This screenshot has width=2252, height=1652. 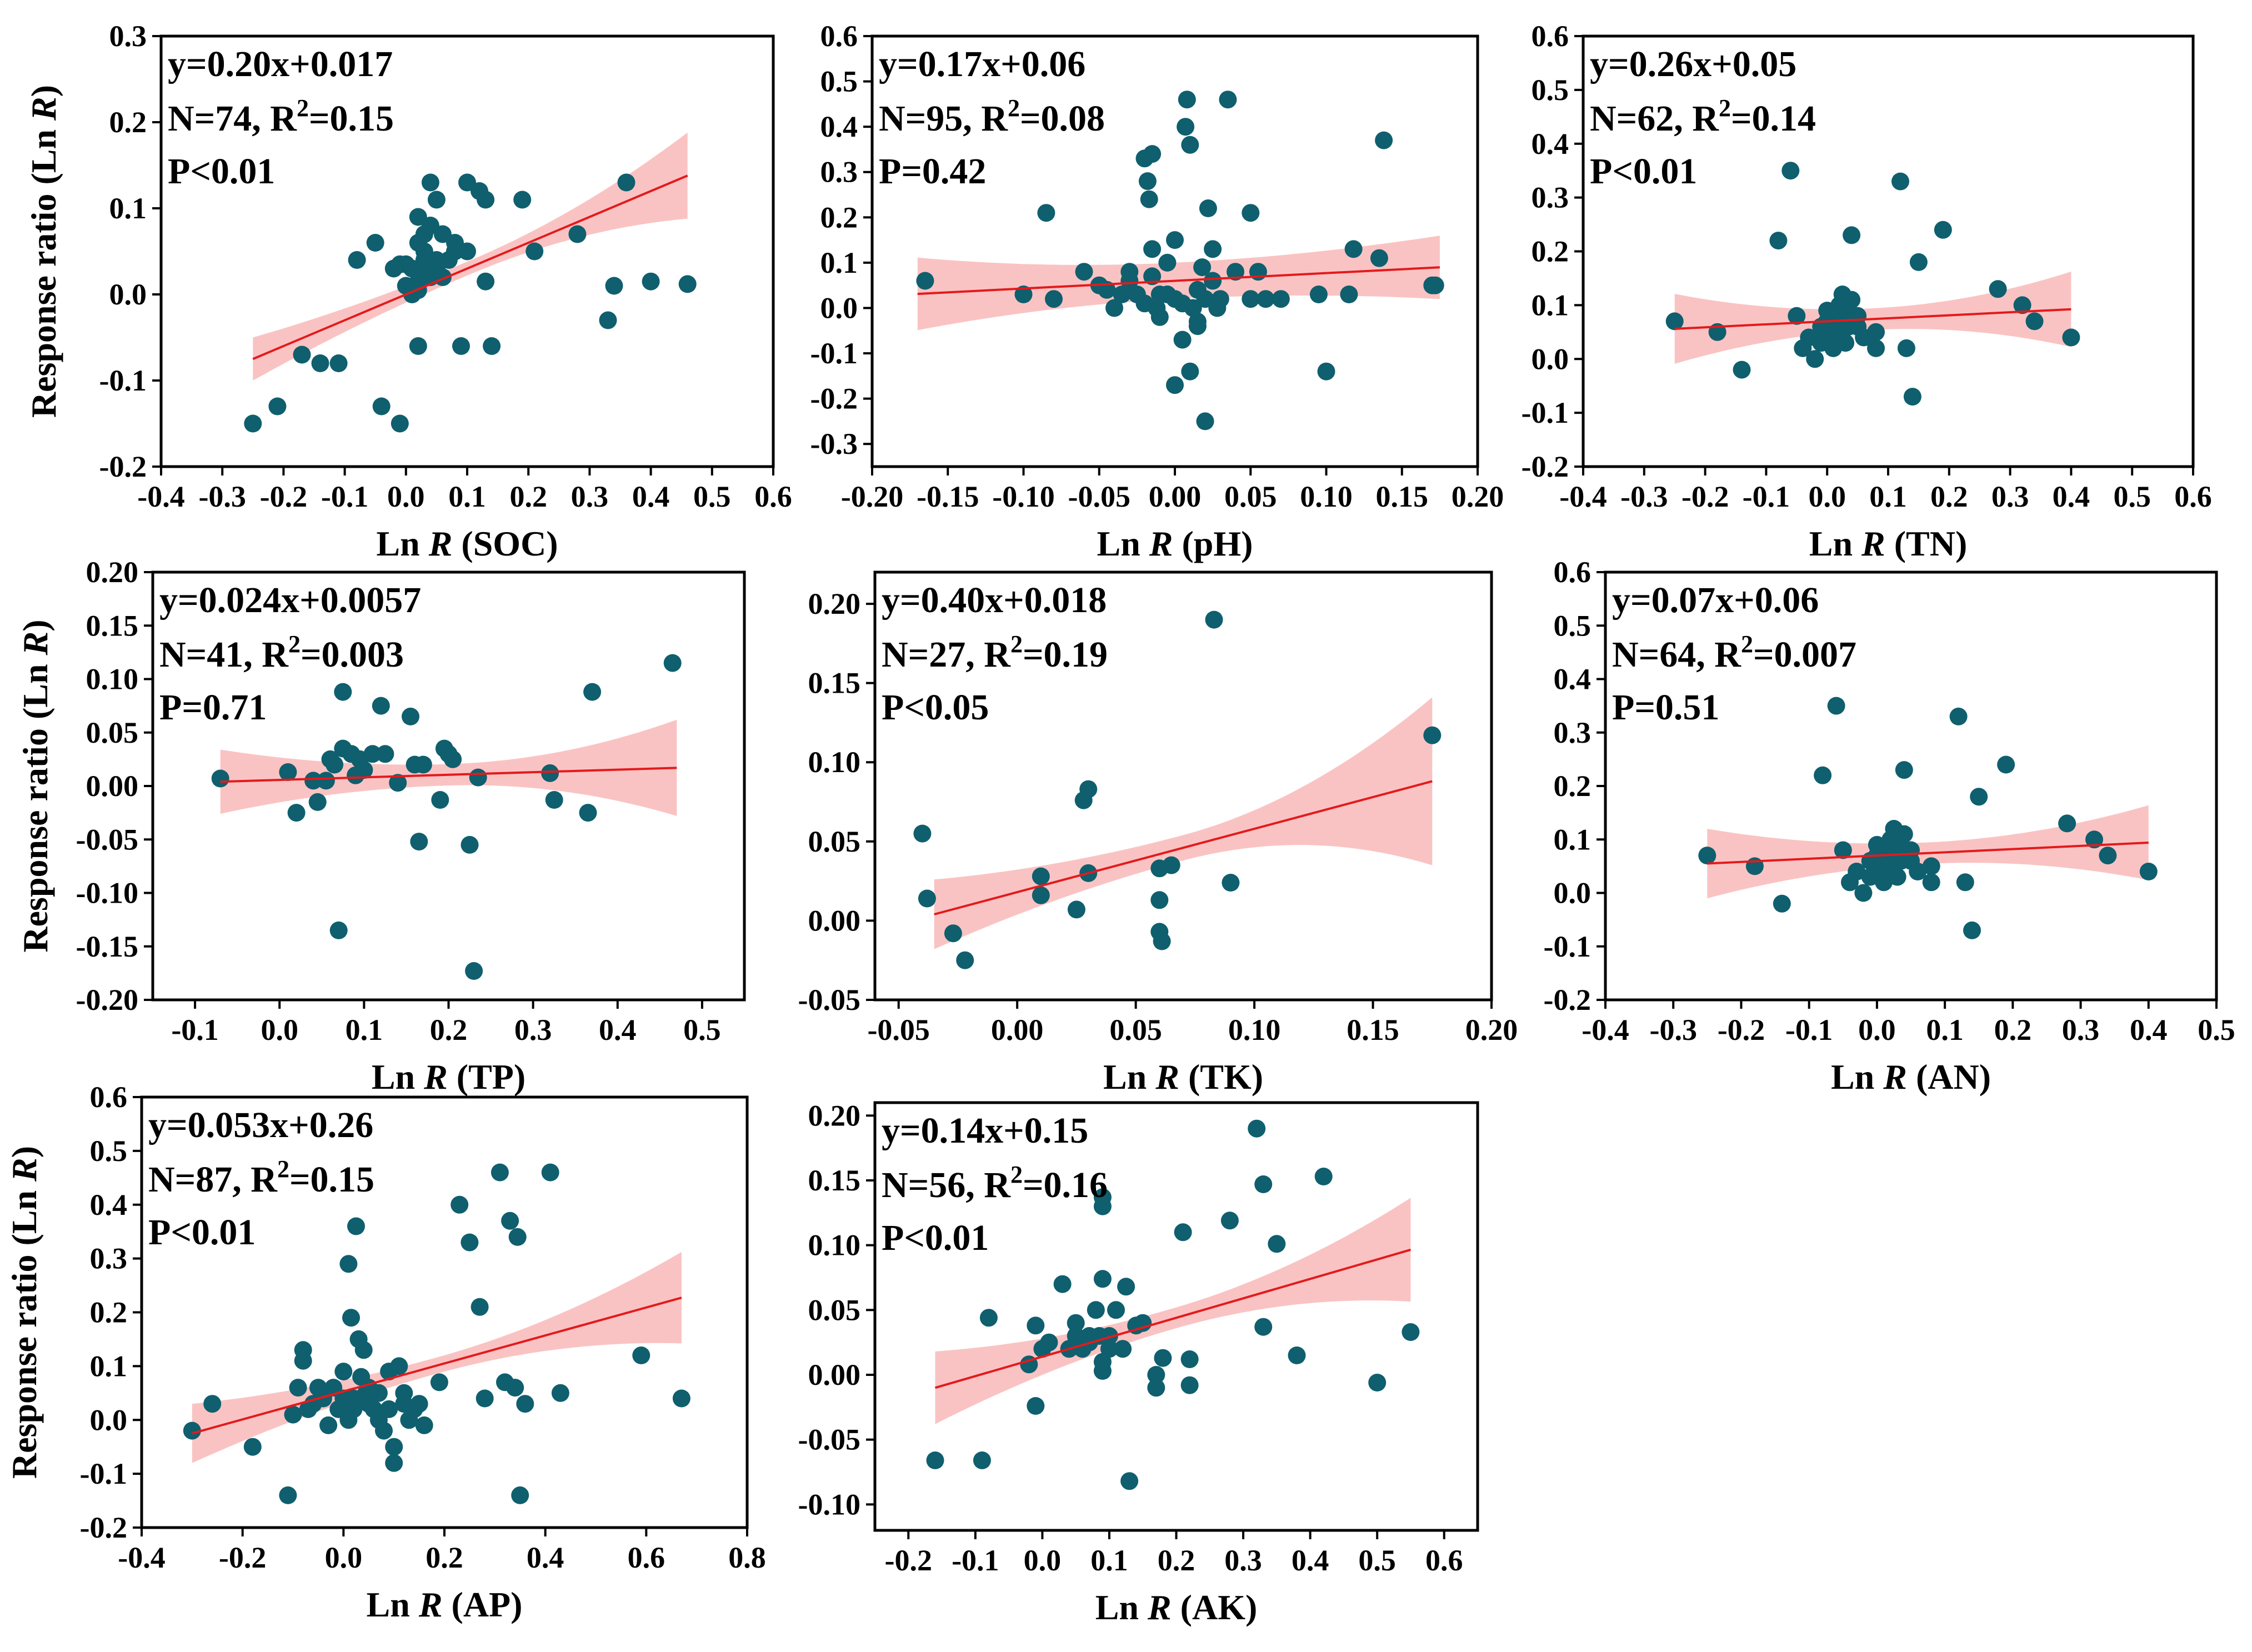 What do you see at coordinates (1546, 412) in the screenshot?
I see `y-tick-label: -0.1` at bounding box center [1546, 412].